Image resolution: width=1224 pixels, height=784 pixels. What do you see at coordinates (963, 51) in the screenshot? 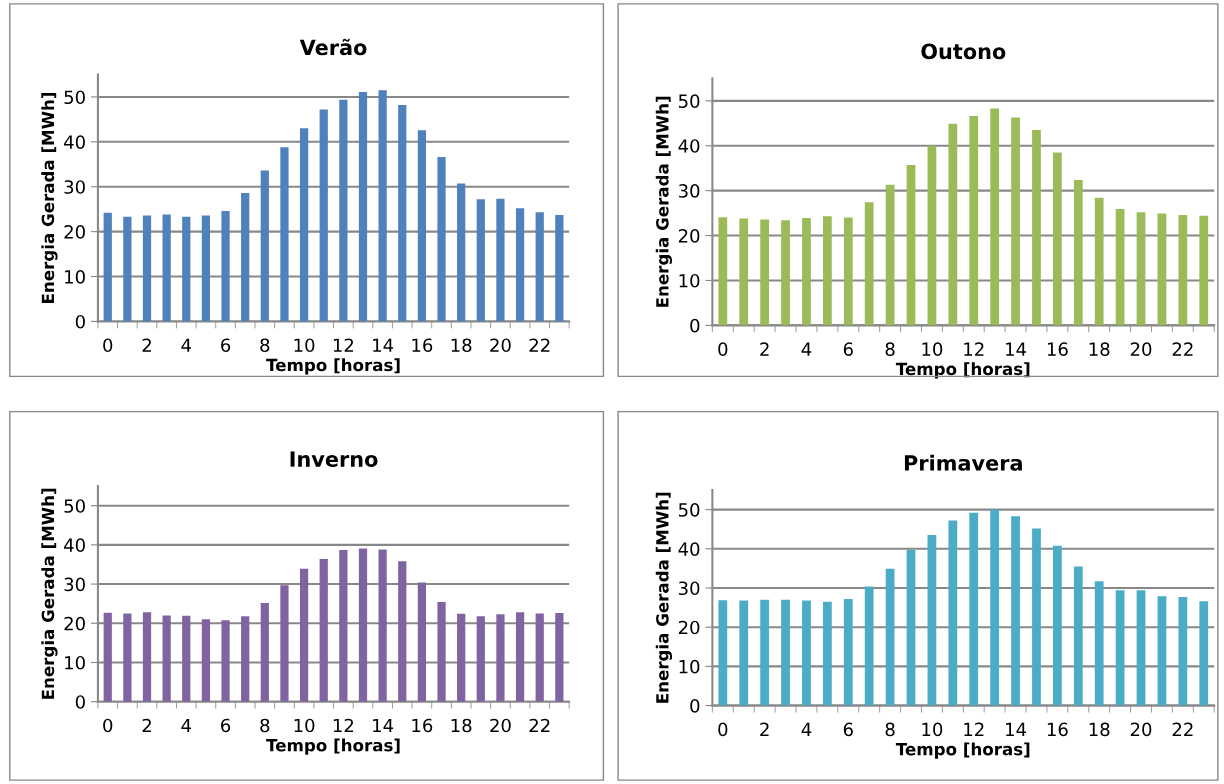
I see `chart-title: Outono` at bounding box center [963, 51].